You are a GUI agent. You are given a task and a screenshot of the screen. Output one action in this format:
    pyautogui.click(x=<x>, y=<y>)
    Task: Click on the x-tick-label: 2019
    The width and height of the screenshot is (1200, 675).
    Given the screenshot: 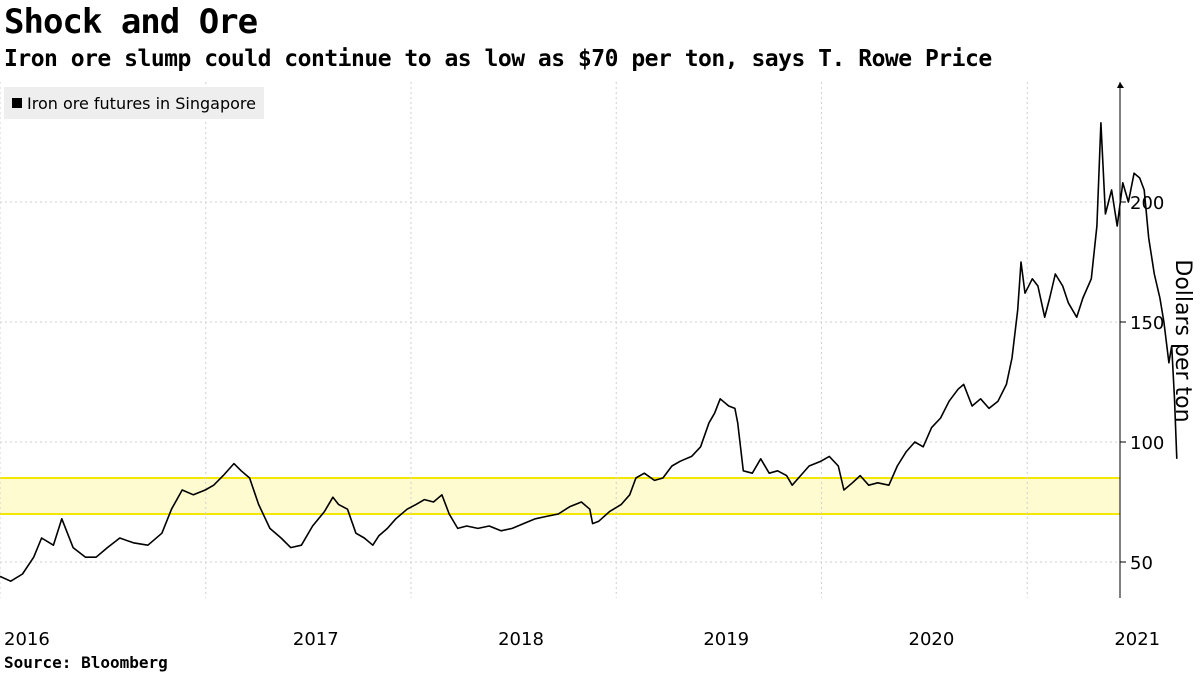 What is the action you would take?
    pyautogui.click(x=726, y=639)
    